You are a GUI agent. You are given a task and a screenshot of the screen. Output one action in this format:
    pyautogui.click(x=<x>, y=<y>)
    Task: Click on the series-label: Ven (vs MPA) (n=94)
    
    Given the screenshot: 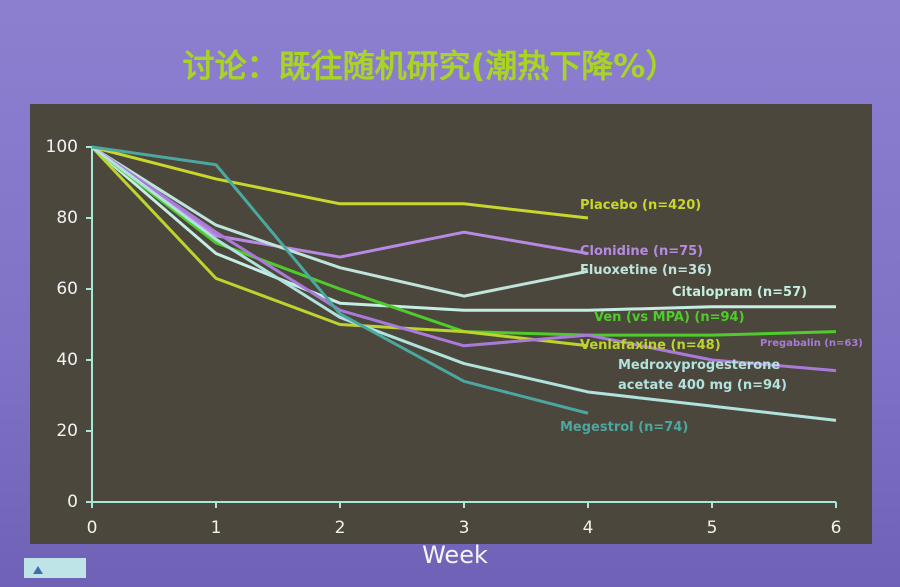 What is the action you would take?
    pyautogui.click(x=669, y=317)
    